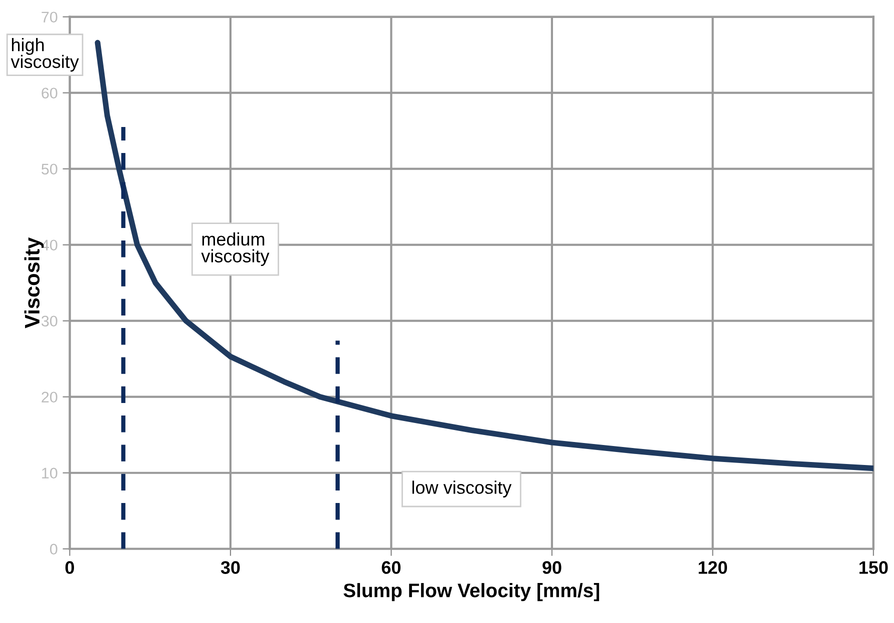  Describe the element at coordinates (713, 567) in the screenshot. I see `x-tick-label: 120` at that location.